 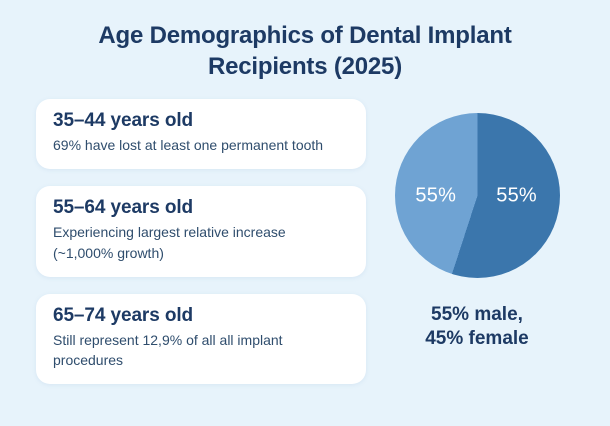 What do you see at coordinates (477, 338) in the screenshot?
I see `pie-caption-line-2: 45% female` at bounding box center [477, 338].